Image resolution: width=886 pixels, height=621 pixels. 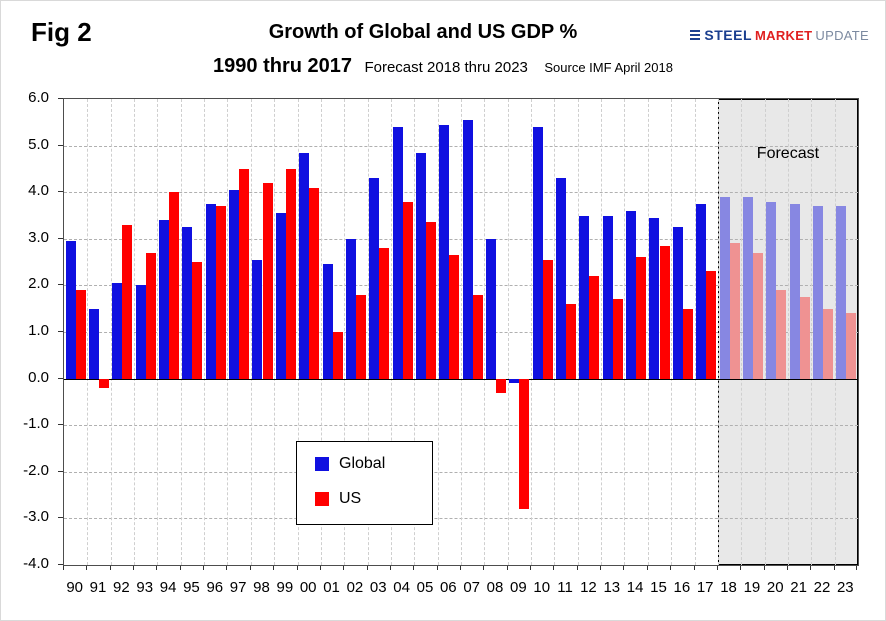 What do you see at coordinates (842, 35) in the screenshot?
I see `logo-word-update: UPDATE` at bounding box center [842, 35].